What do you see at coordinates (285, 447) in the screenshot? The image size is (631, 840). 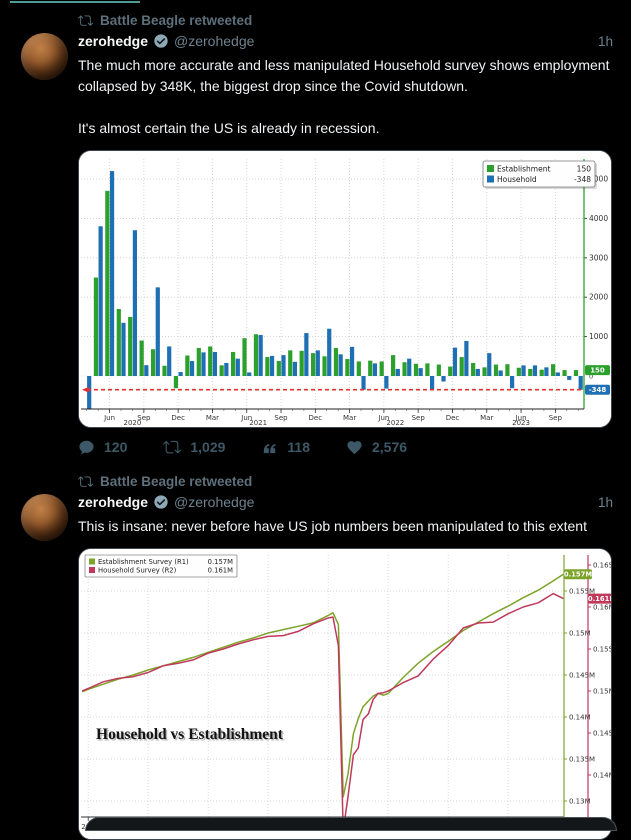 I see `quote-button: 118` at bounding box center [285, 447].